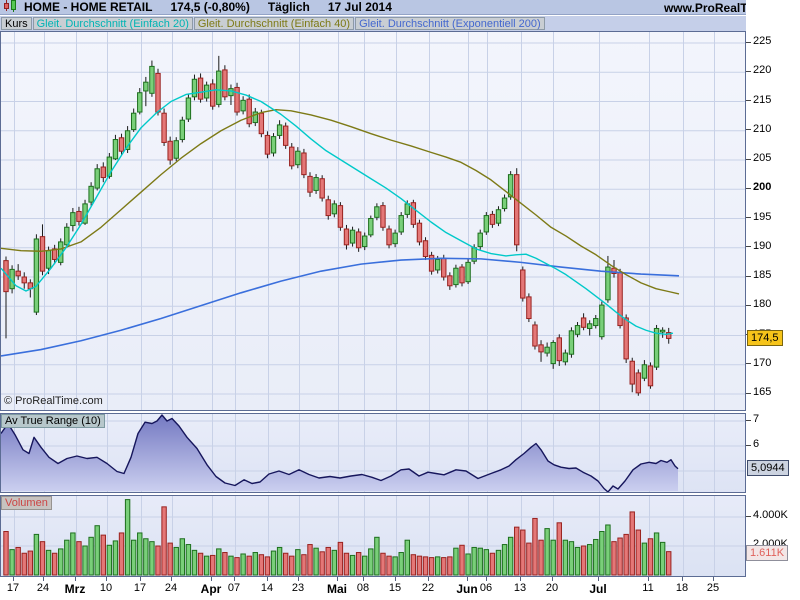 This screenshot has height=600, width=800. I want to click on time-tick-label: 14, so click(267, 588).